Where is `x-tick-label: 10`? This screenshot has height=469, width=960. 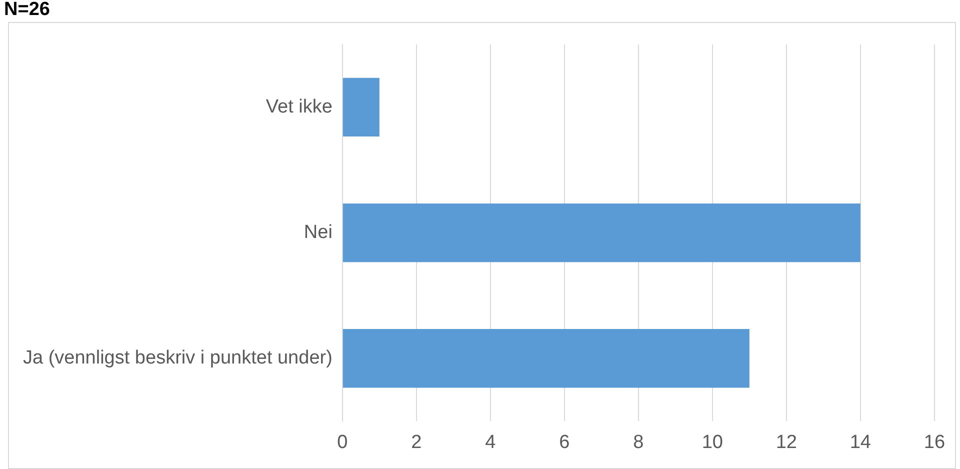 x-tick-label: 10 is located at coordinates (712, 442).